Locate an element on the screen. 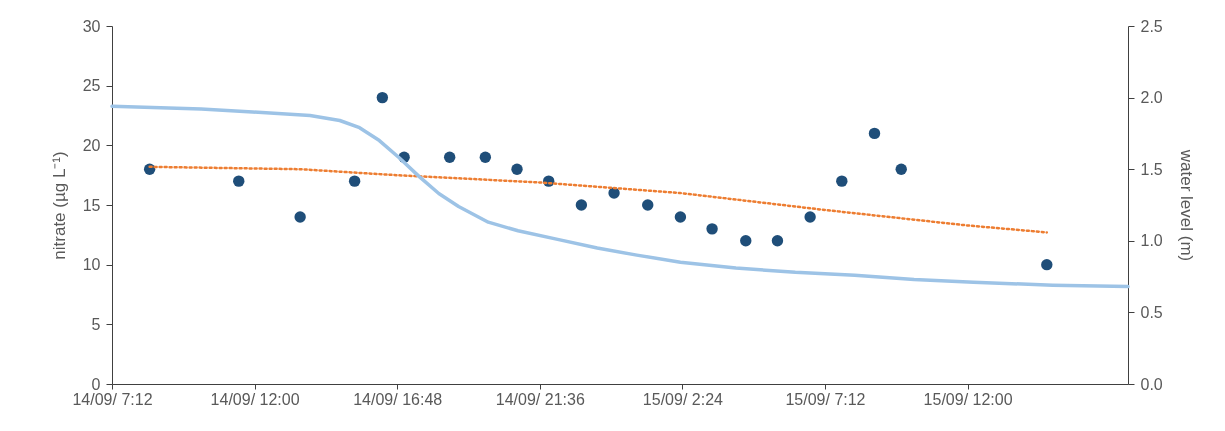 The image size is (1225, 431). x-tick-label: 14/09/ 16:48 is located at coordinates (398, 399).